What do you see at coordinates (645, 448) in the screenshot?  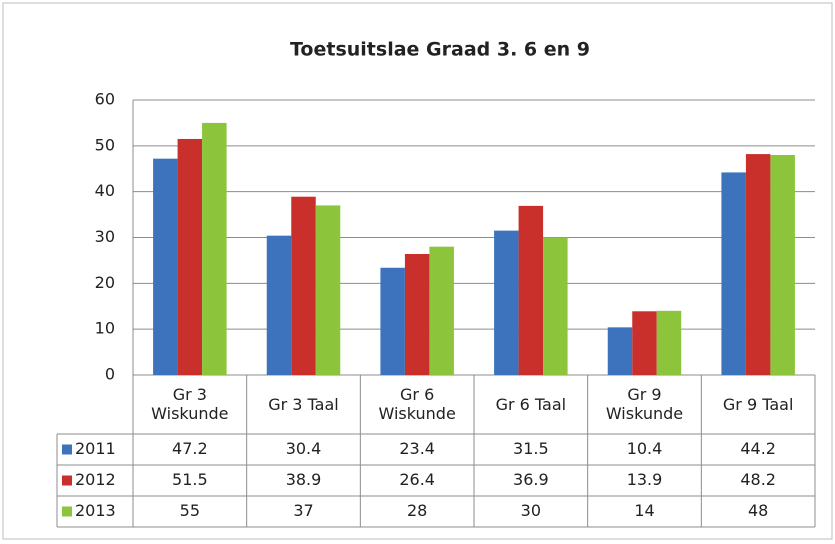 I see `table-value: 10.4` at bounding box center [645, 448].